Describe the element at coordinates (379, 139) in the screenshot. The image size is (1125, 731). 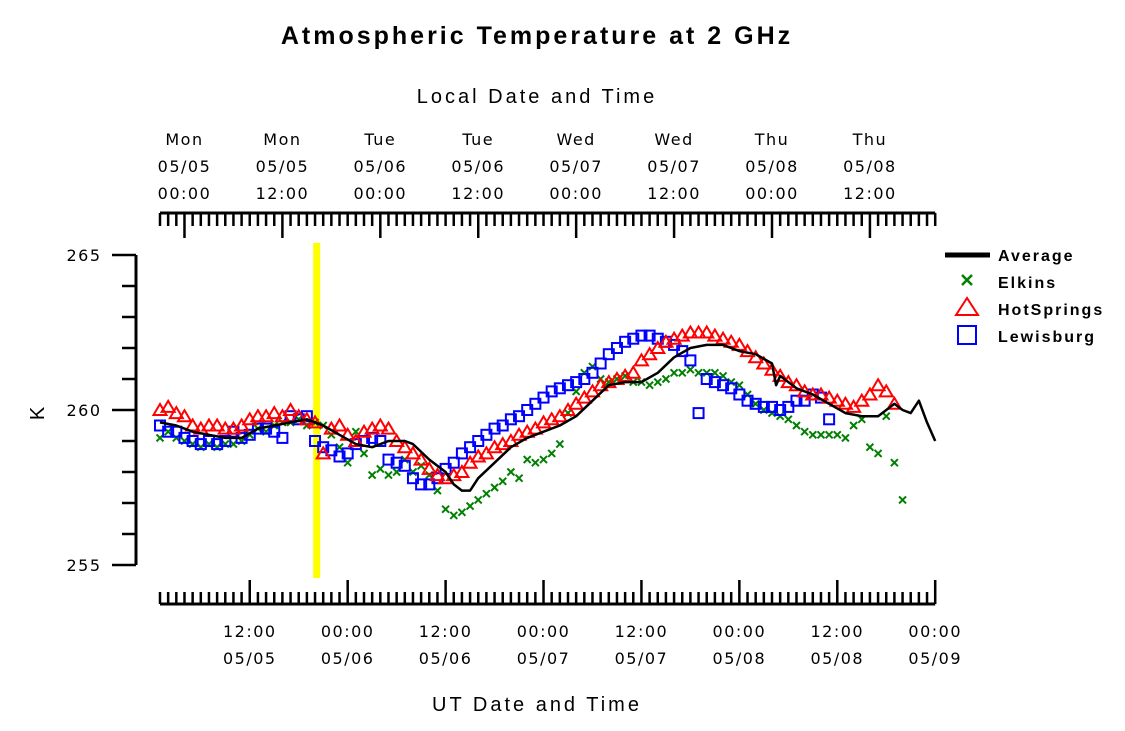
I see `top-tick-label: Tue` at that location.